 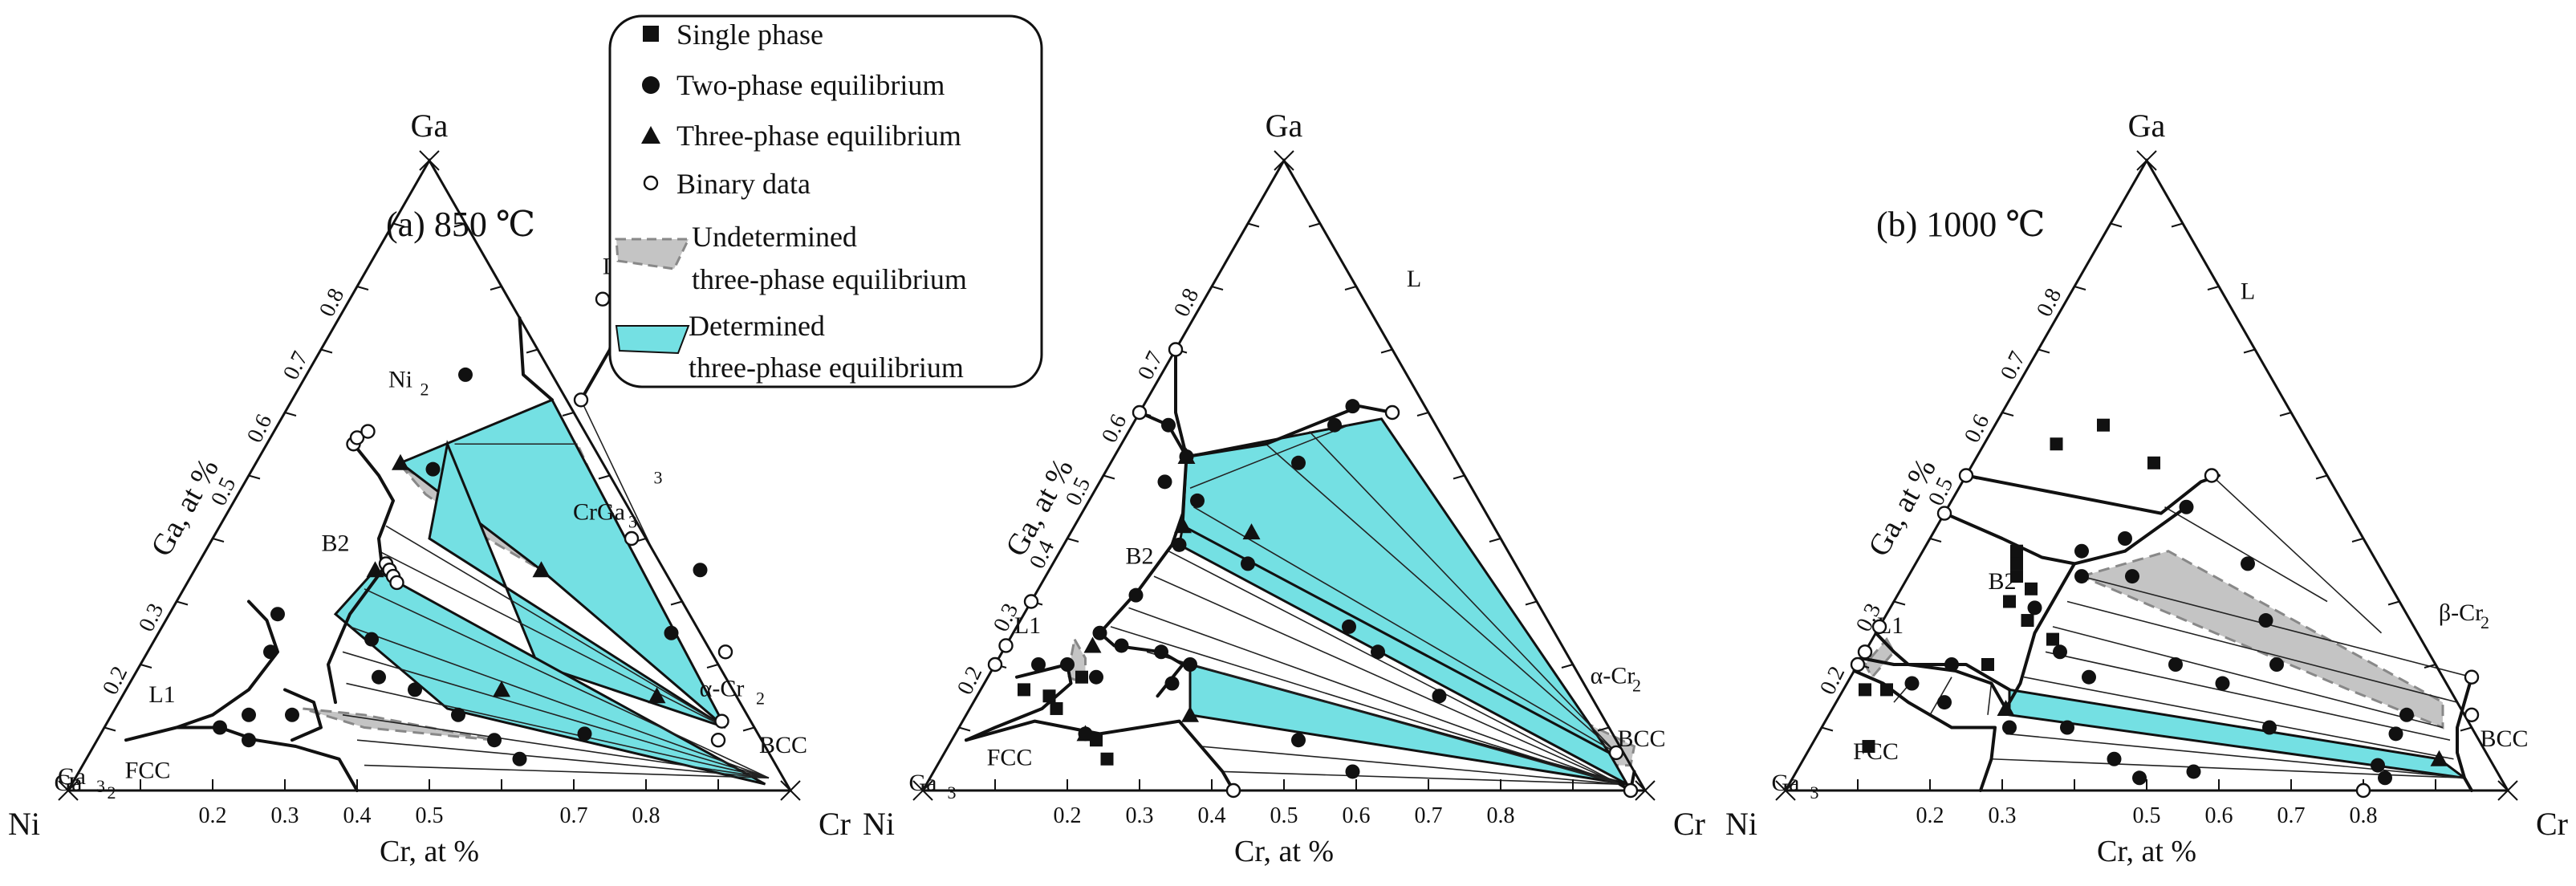 What do you see at coordinates (1930, 815) in the screenshot?
I see `bottom-tick-label: 0.2` at bounding box center [1930, 815].